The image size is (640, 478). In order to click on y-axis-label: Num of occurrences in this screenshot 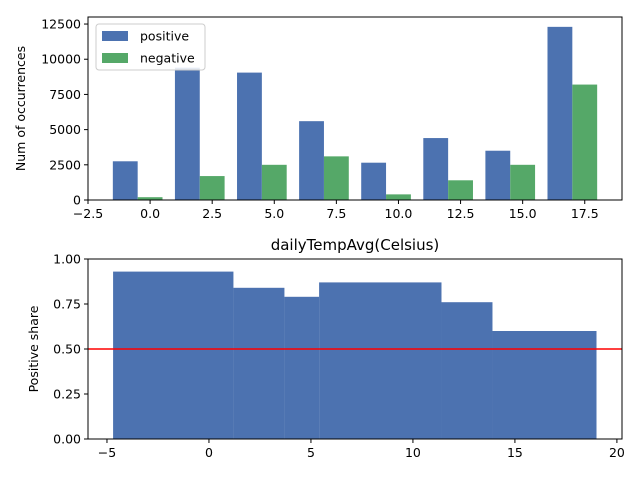, I will do `click(20, 108)`.